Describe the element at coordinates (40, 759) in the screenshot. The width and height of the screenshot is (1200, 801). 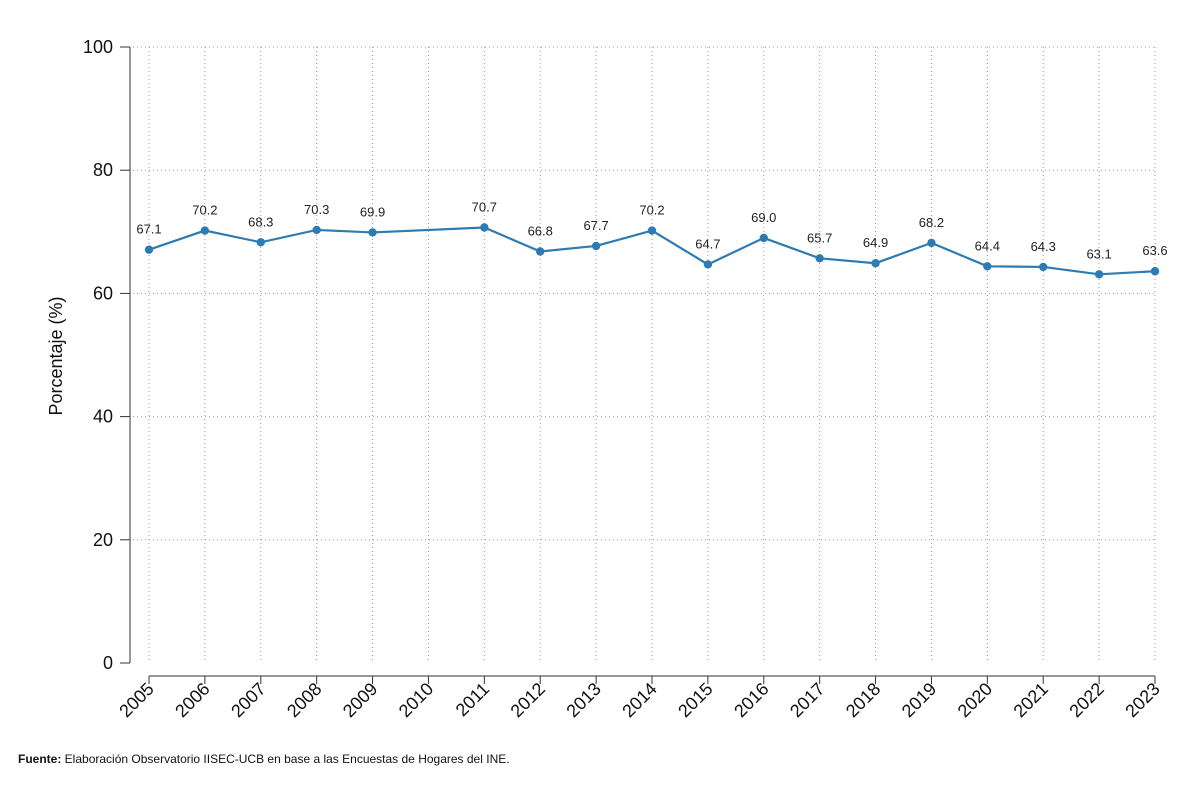
I see `source-label: Fuente:` at that location.